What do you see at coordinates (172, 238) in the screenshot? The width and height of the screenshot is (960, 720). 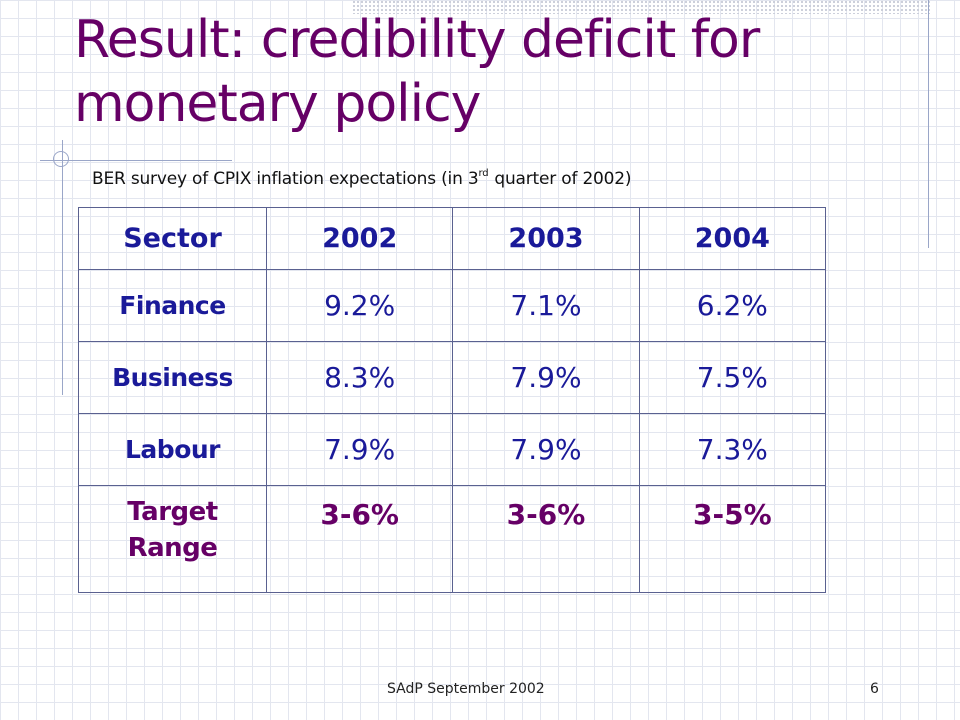 I see `header-cell-sector: Sector` at bounding box center [172, 238].